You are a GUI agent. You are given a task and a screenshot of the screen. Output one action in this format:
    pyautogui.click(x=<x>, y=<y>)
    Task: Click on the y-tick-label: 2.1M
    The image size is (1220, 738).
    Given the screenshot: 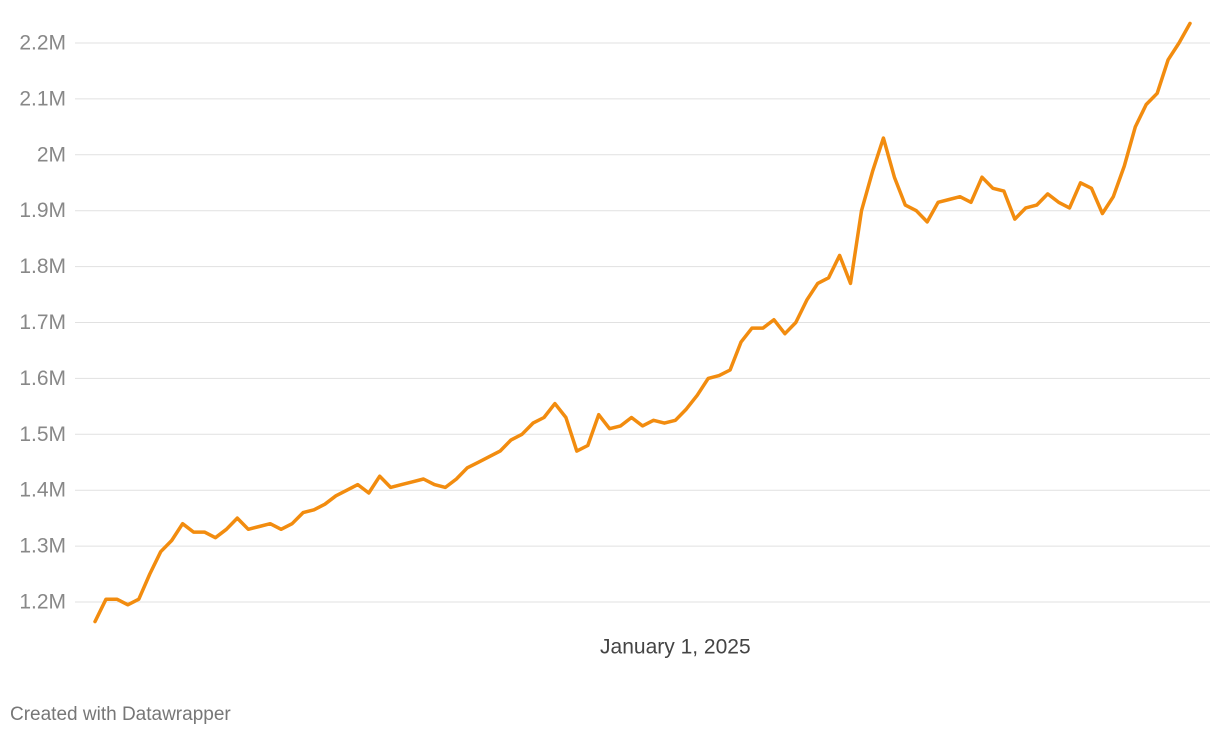 What is the action you would take?
    pyautogui.click(x=42, y=98)
    